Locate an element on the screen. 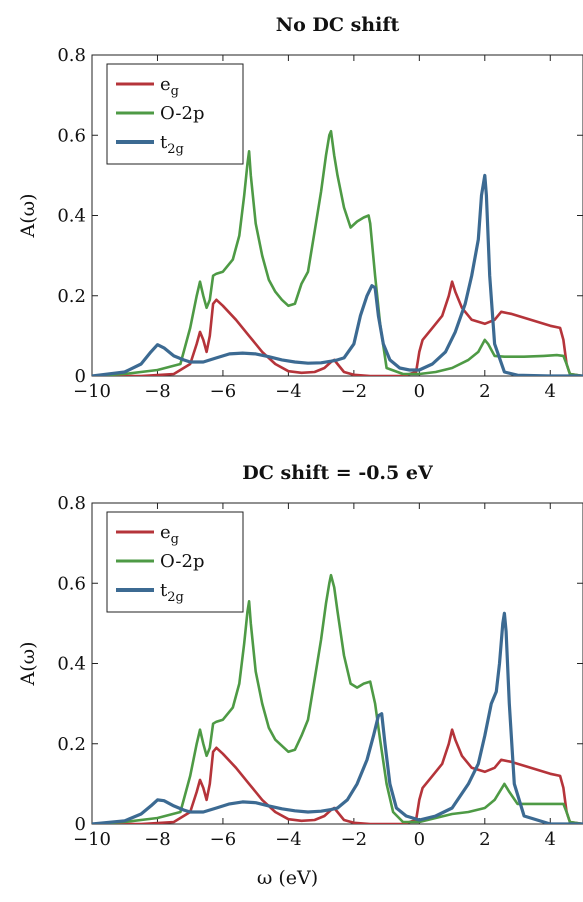  chart-title: No DC shift is located at coordinates (338, 25).